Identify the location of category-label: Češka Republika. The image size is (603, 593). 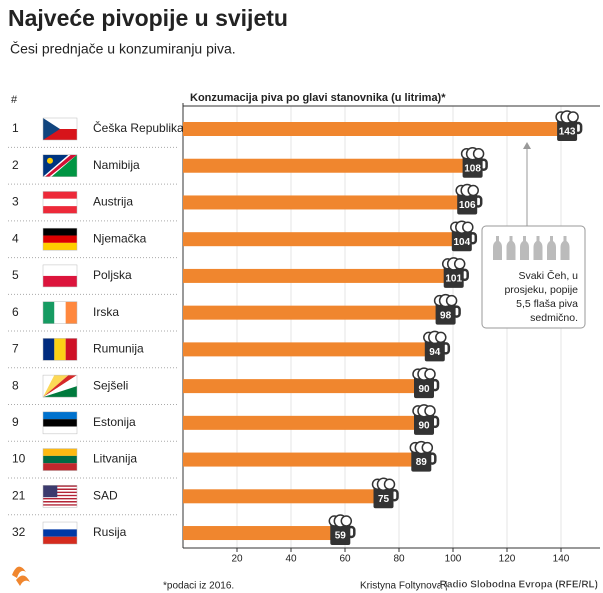
(138, 127).